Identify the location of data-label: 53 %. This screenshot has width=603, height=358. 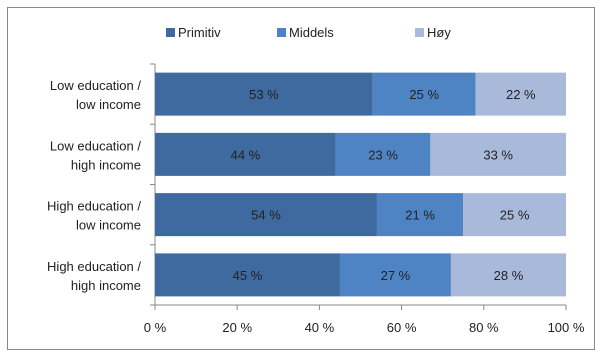
(264, 94).